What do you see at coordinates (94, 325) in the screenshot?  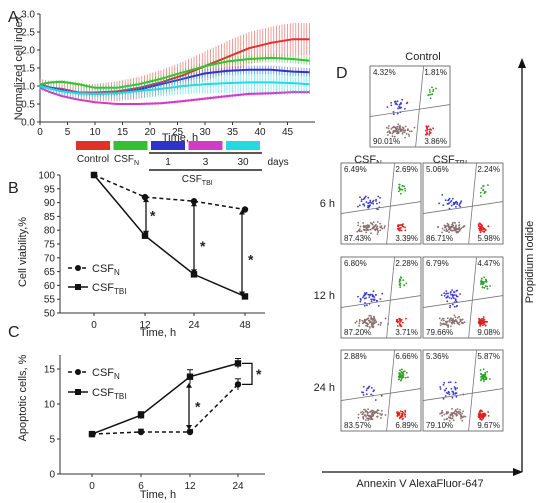 I see `panel-b-x-tick-label: 0` at bounding box center [94, 325].